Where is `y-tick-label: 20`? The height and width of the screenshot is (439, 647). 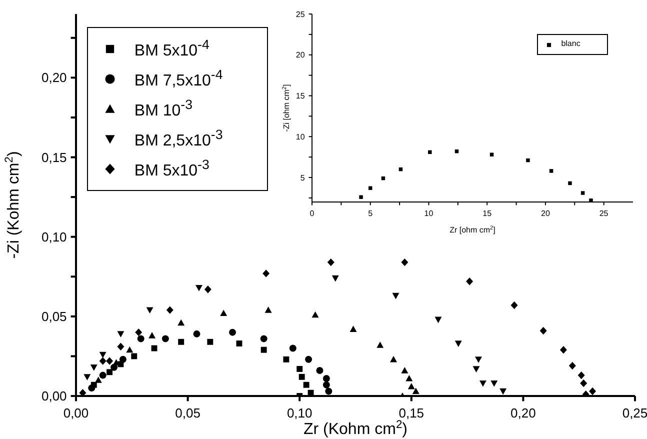
y-tick-label: 20 is located at coordinates (301, 55).